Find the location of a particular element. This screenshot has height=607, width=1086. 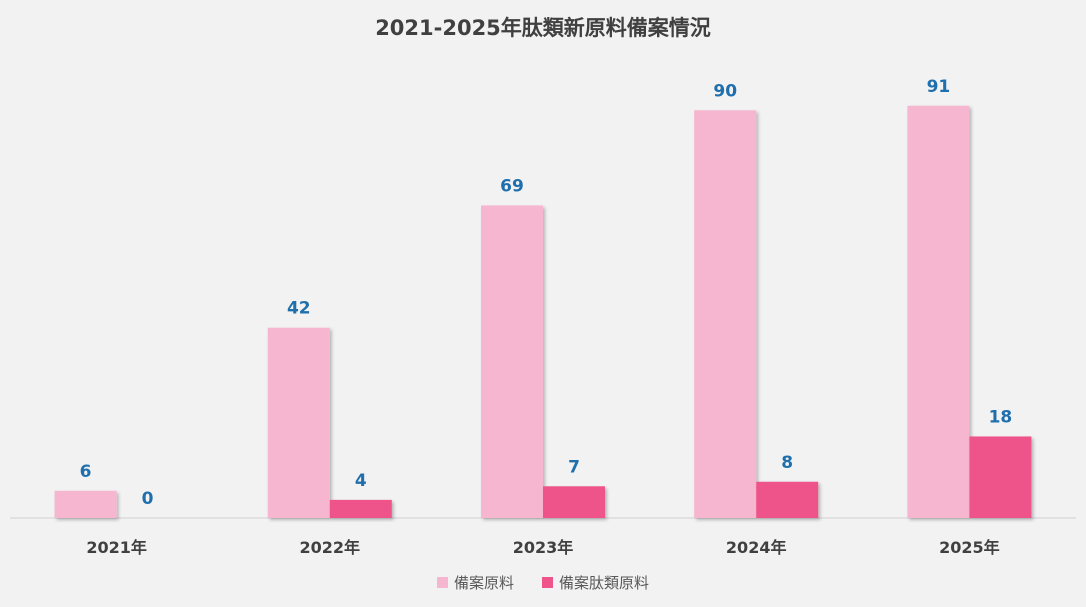

data-label-series-1-4: 18 is located at coordinates (1001, 417).